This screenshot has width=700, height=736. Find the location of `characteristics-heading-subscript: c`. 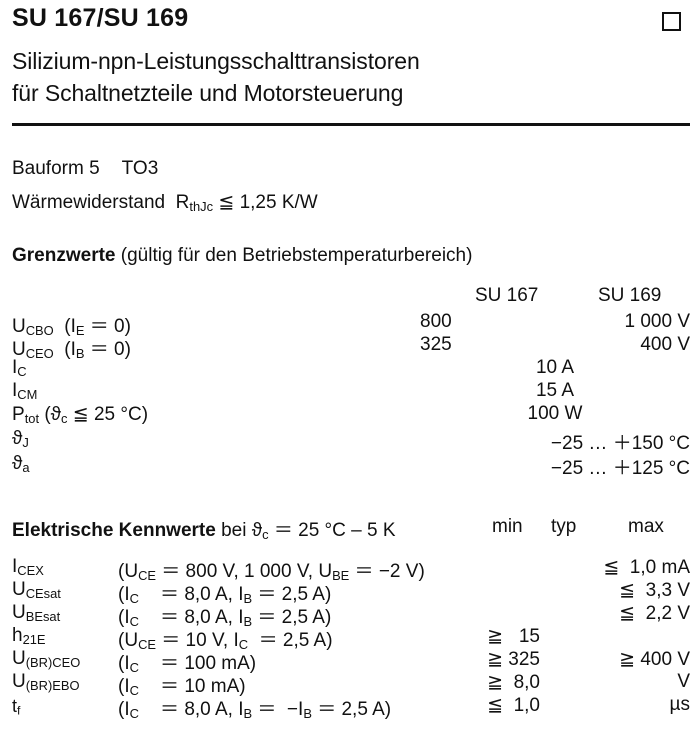

characteristics-heading-subscript: c is located at coordinates (265, 534).